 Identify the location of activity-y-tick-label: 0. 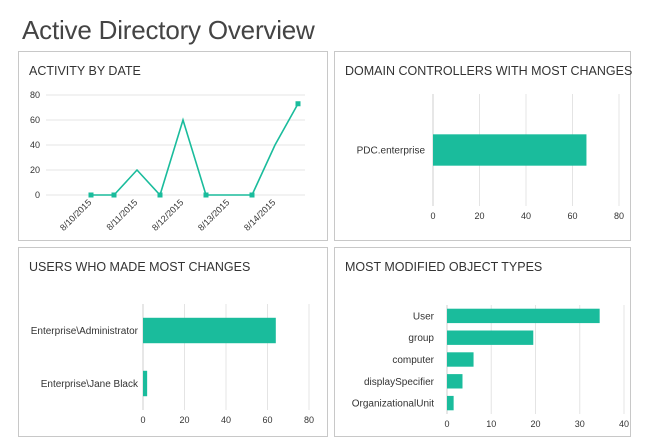
(37, 195).